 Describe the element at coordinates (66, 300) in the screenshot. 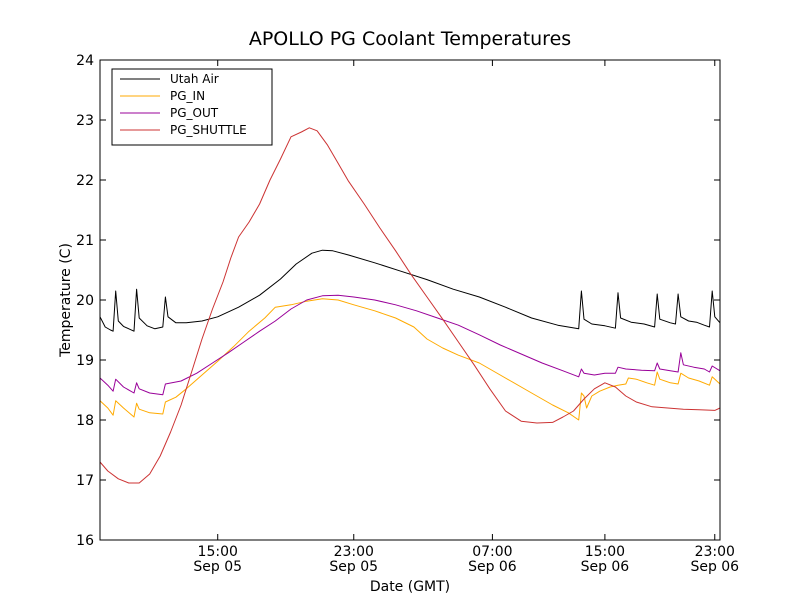

I see `y-axis-label: Temperature (C)` at that location.